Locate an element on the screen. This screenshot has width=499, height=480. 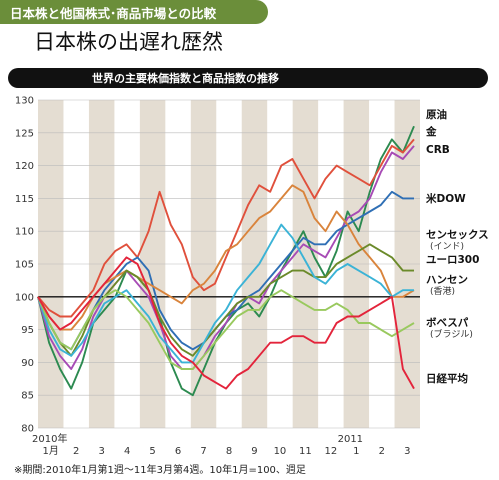
legend-label: ユーロ300 is located at coordinates (452, 260).